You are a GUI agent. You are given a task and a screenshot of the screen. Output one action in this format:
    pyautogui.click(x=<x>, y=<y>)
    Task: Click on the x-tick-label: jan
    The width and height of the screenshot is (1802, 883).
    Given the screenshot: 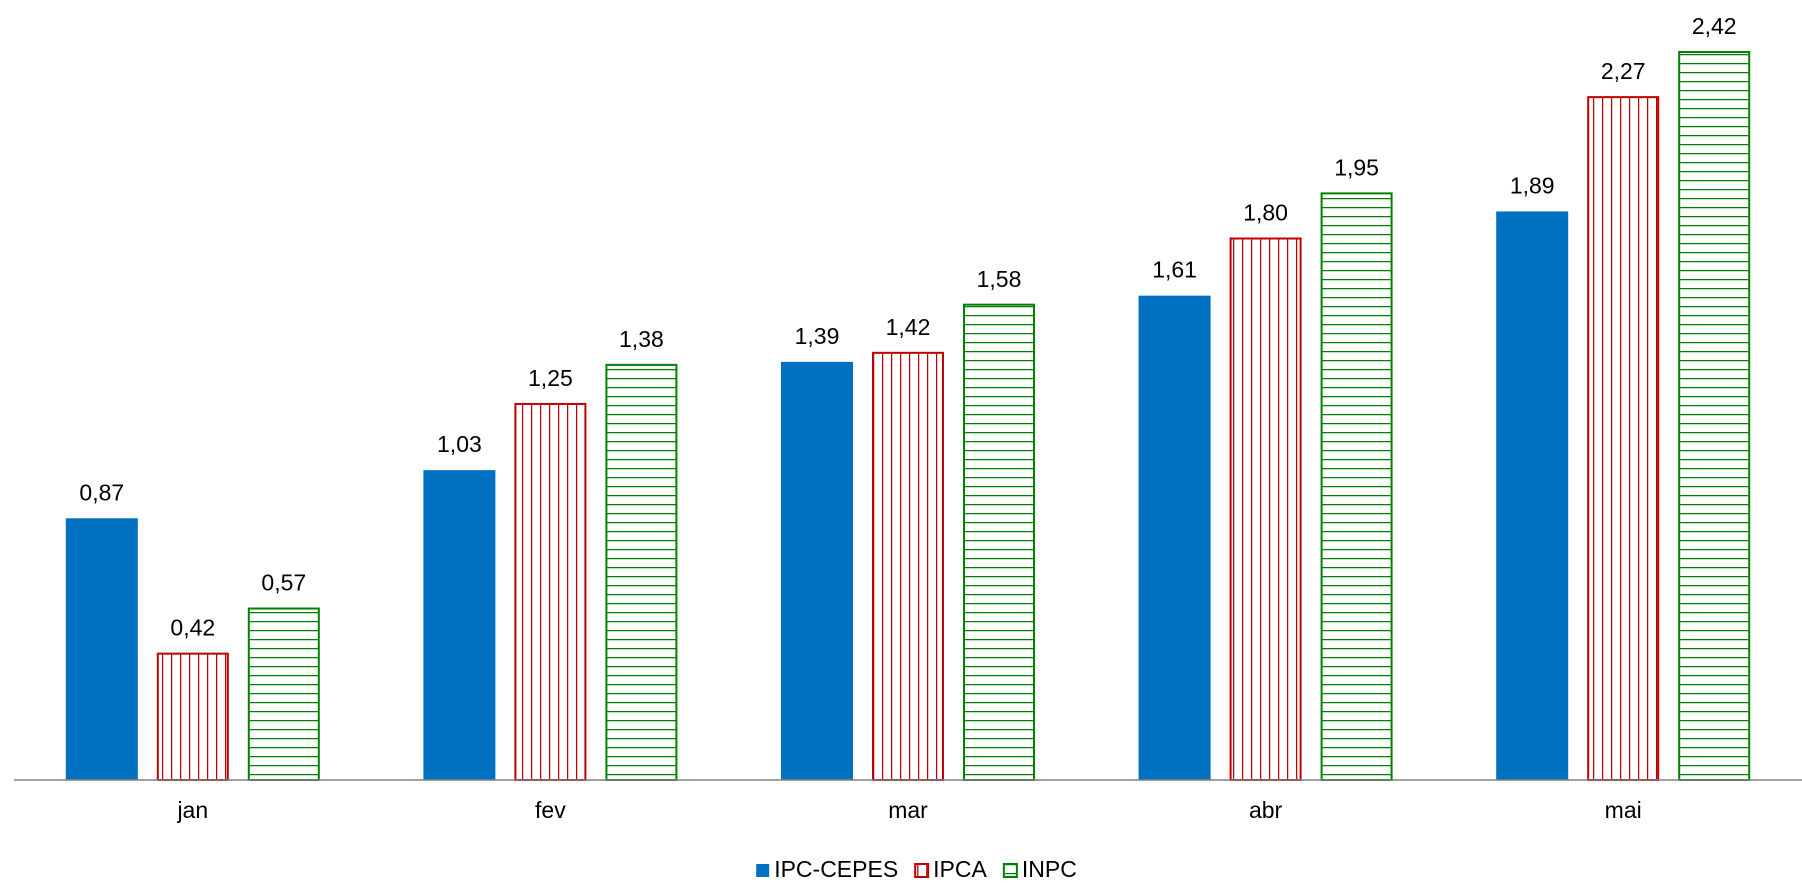 What is the action you would take?
    pyautogui.click(x=192, y=810)
    